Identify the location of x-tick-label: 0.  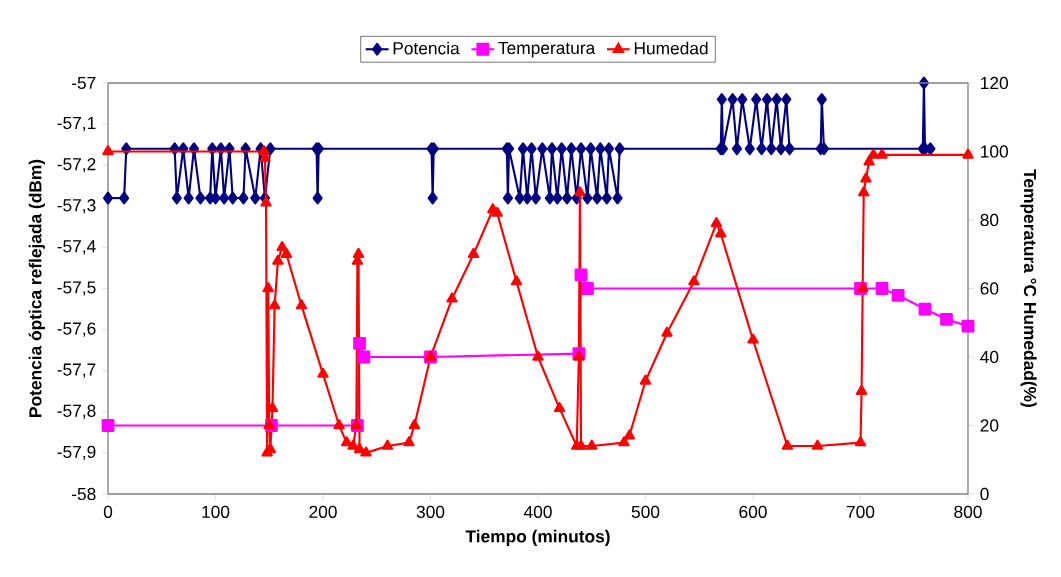
(108, 511).